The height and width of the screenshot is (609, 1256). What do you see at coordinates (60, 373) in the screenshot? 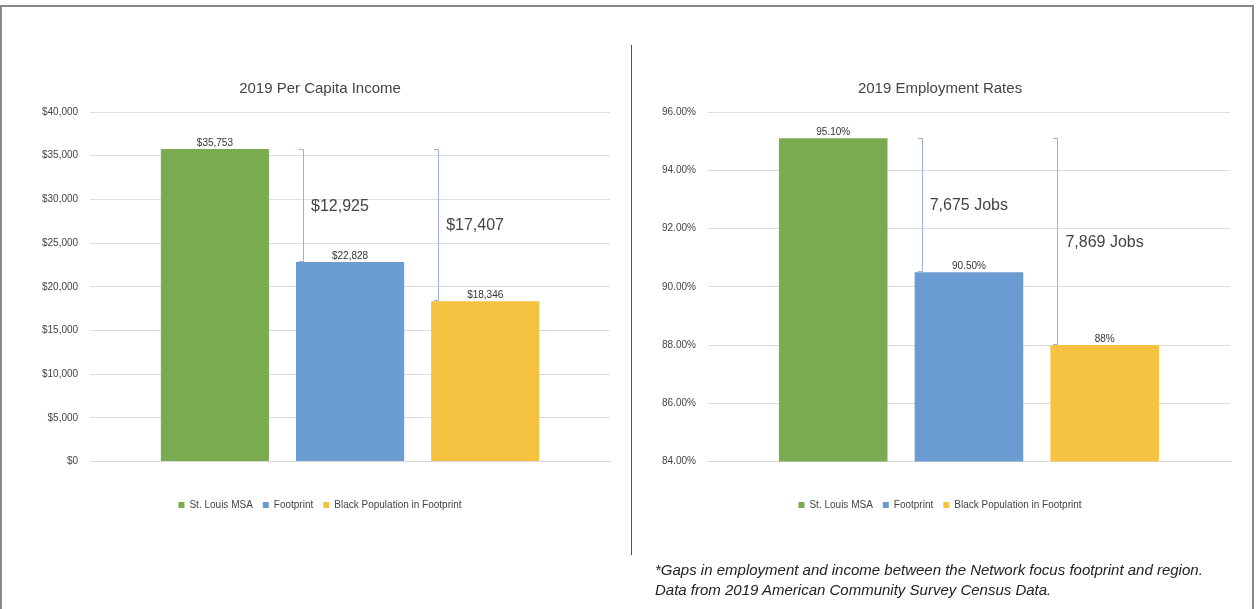
I see `y-tick-label: $10,000` at bounding box center [60, 373].